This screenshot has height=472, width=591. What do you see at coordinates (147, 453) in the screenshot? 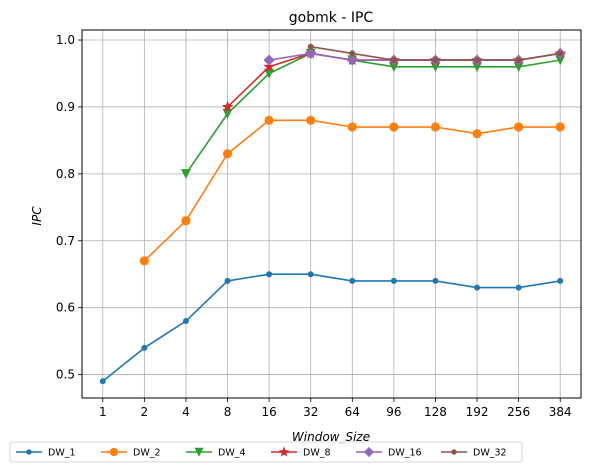
I see `legend-label: DW_2` at bounding box center [147, 453].